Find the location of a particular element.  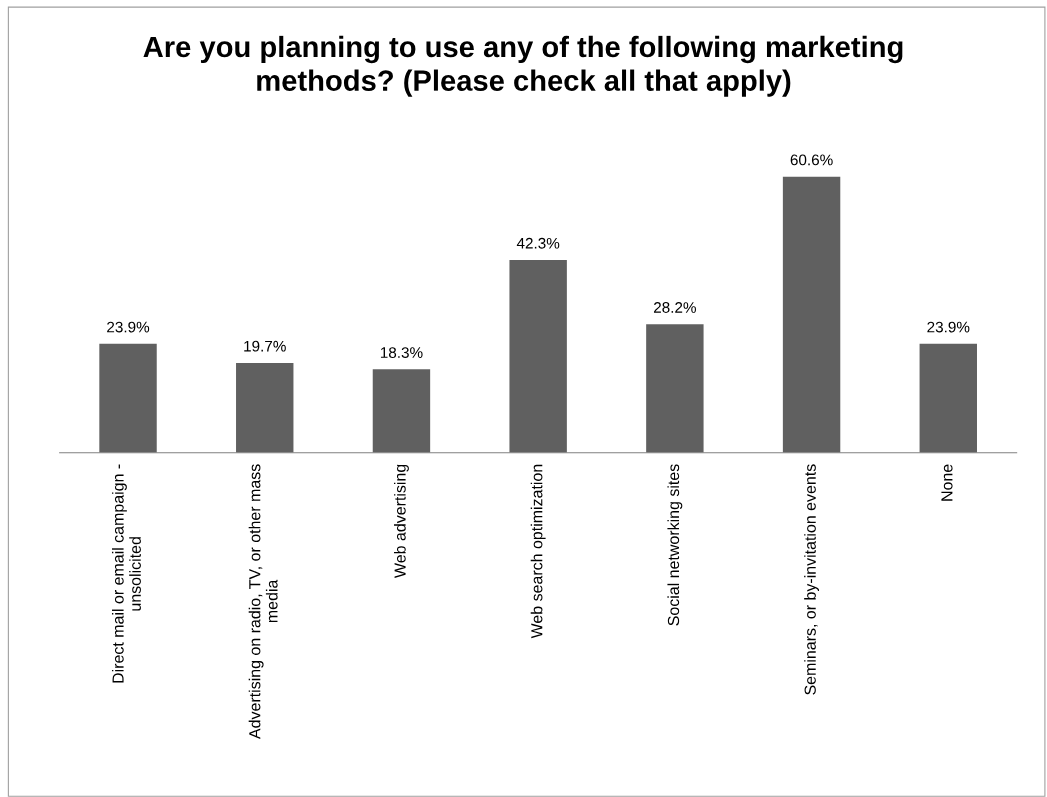

x-tick-label: Seminars, or by-invitation events is located at coordinates (812, 579).